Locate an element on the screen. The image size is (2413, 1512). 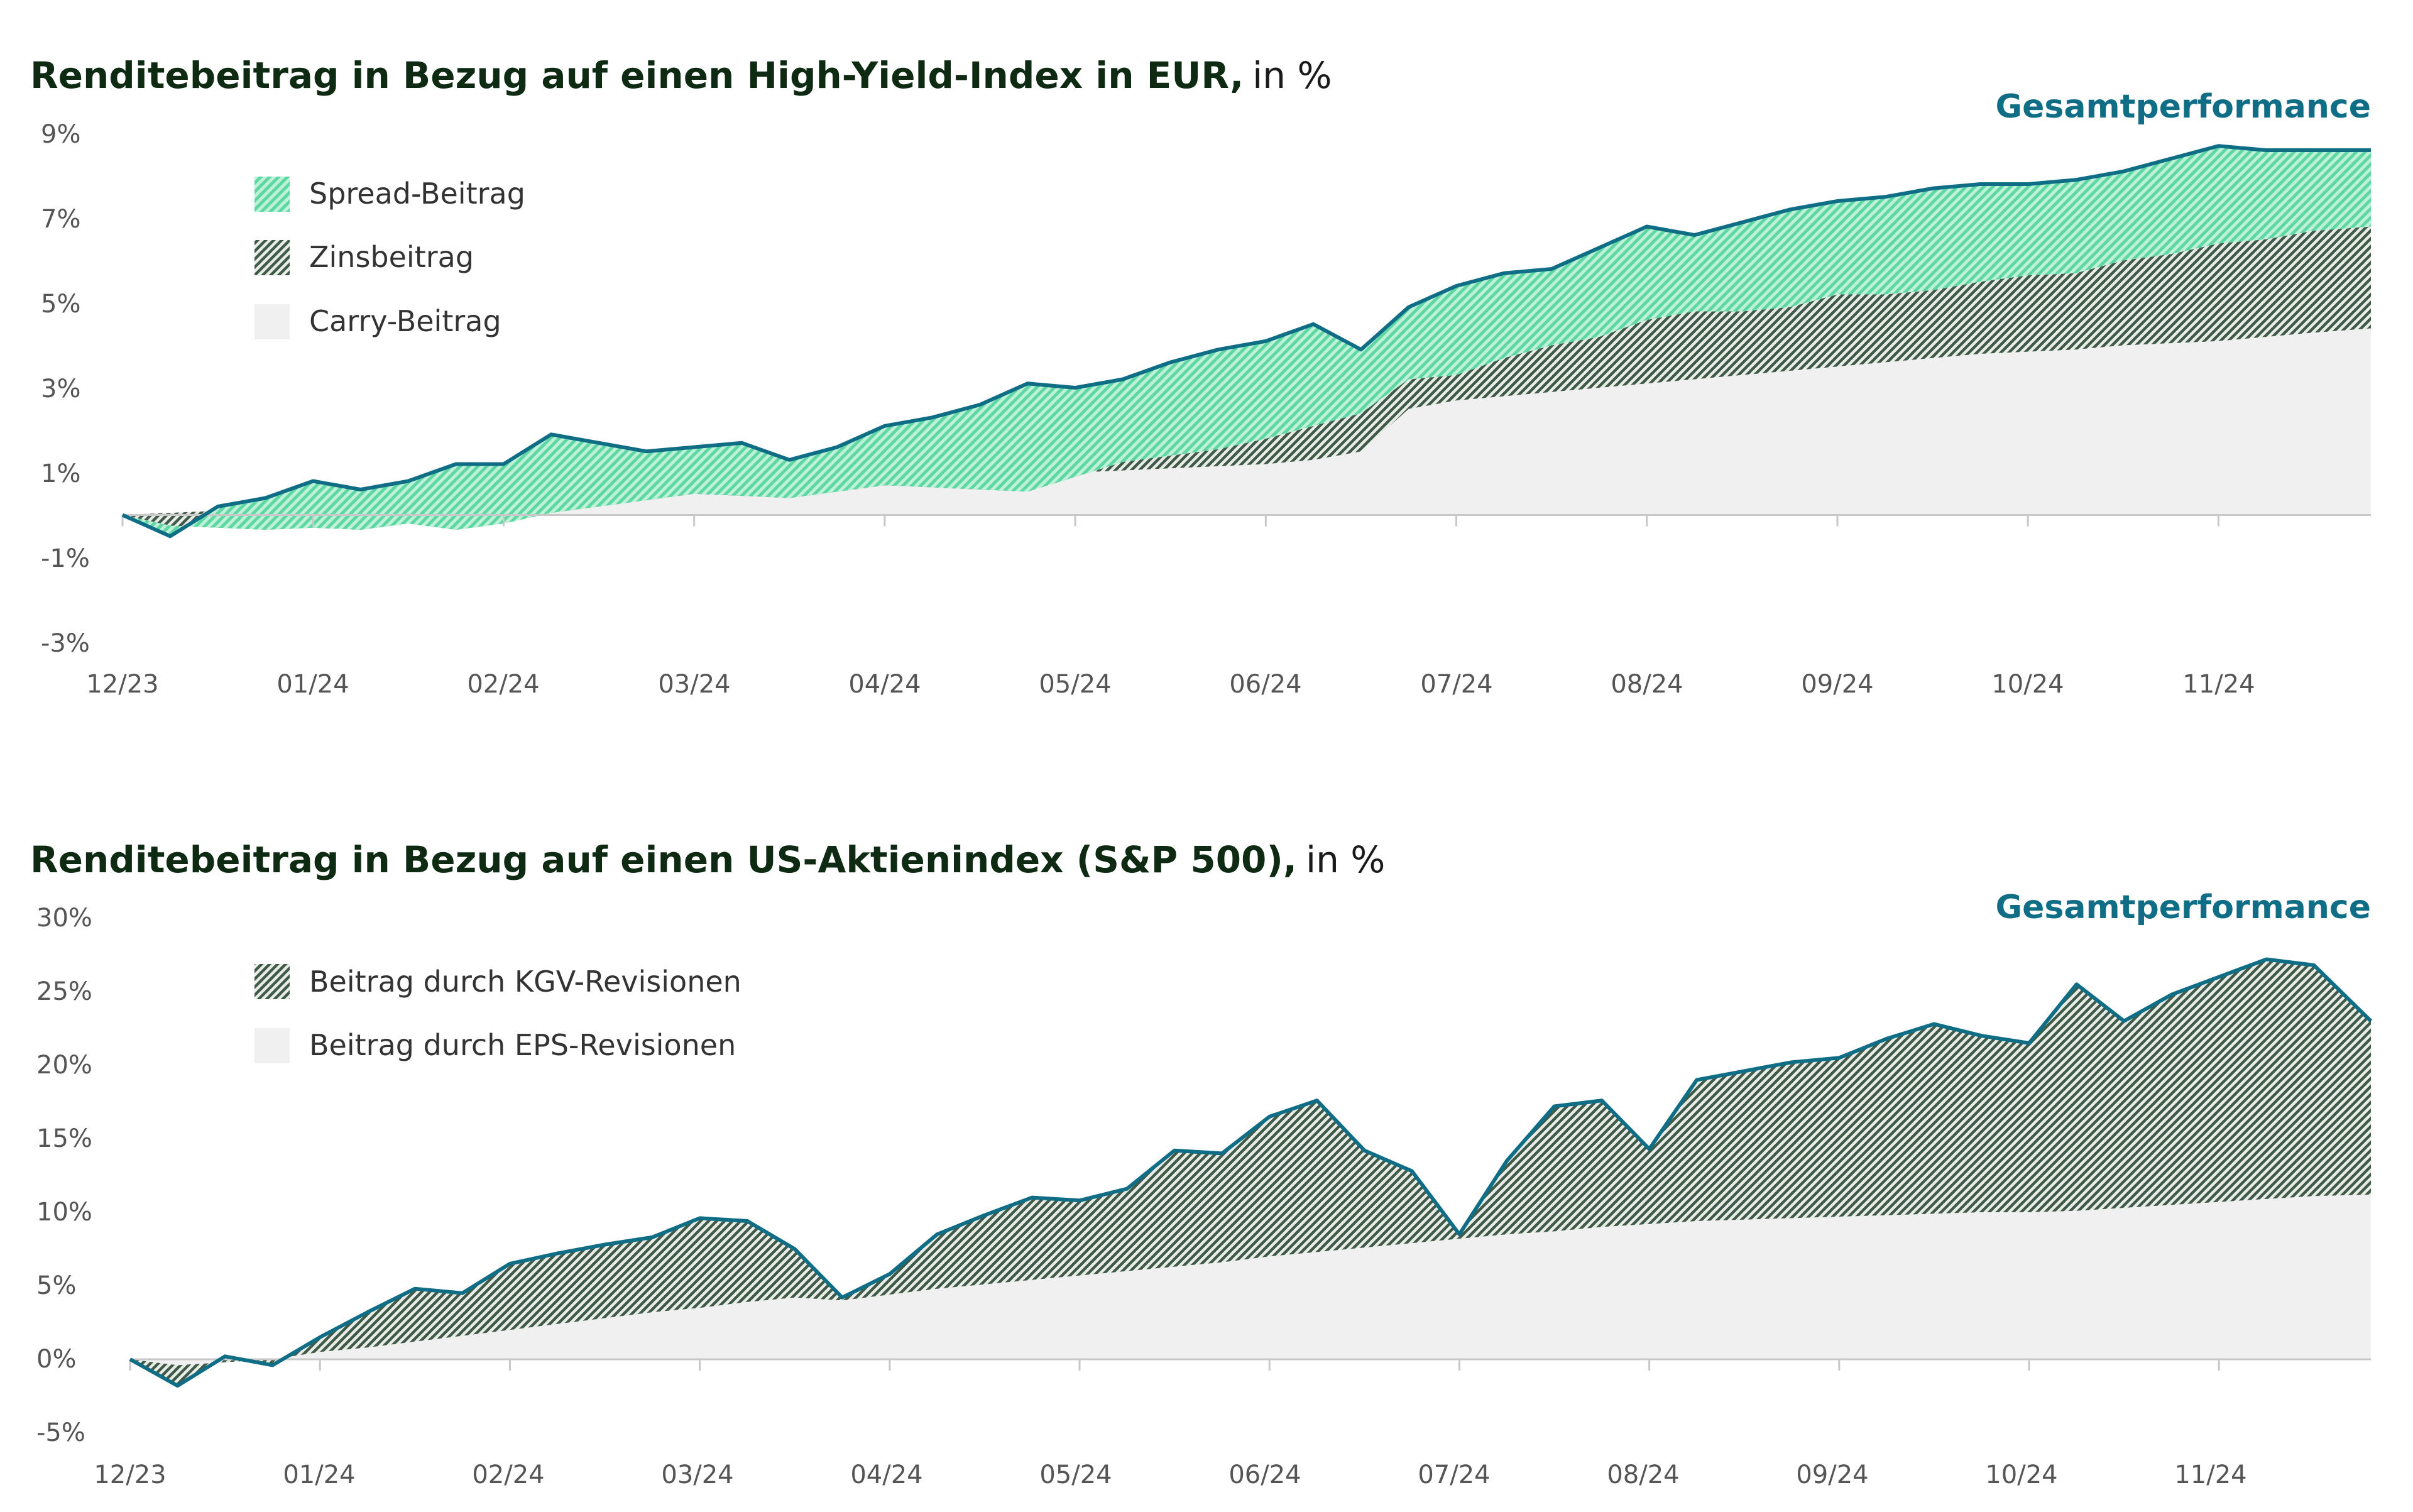
chart-1-x-tick: 07/24 is located at coordinates (1456, 684).